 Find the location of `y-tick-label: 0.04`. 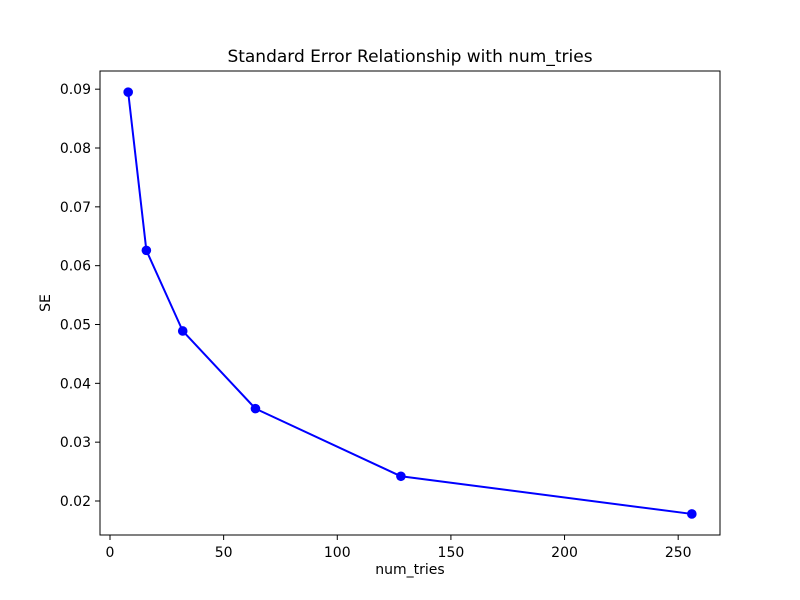

y-tick-label: 0.04 is located at coordinates (75, 384).